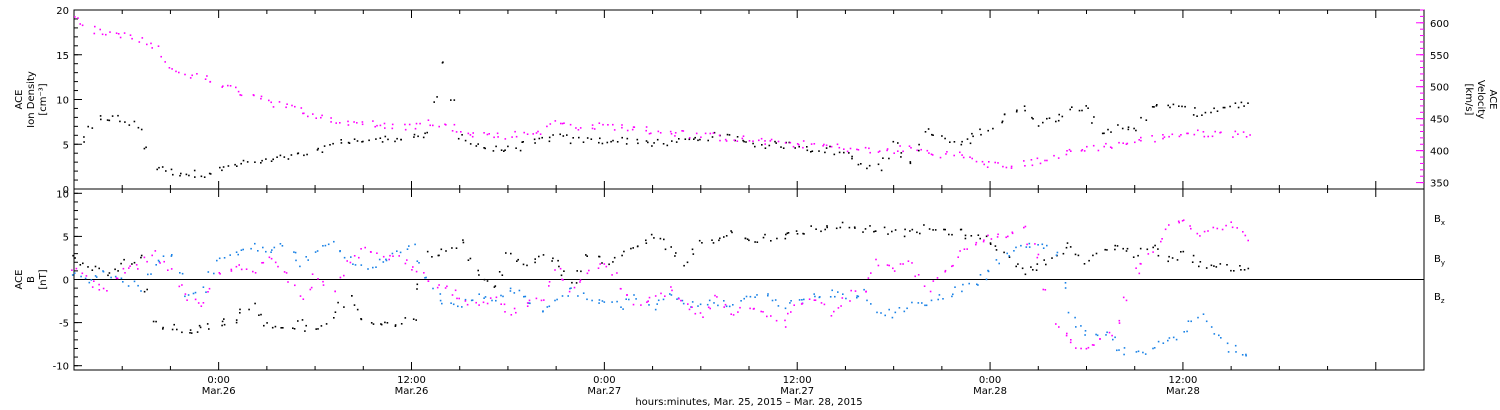 This screenshot has width=1500, height=410. I want to click on x-tick-date-label: Mar.27, so click(797, 391).